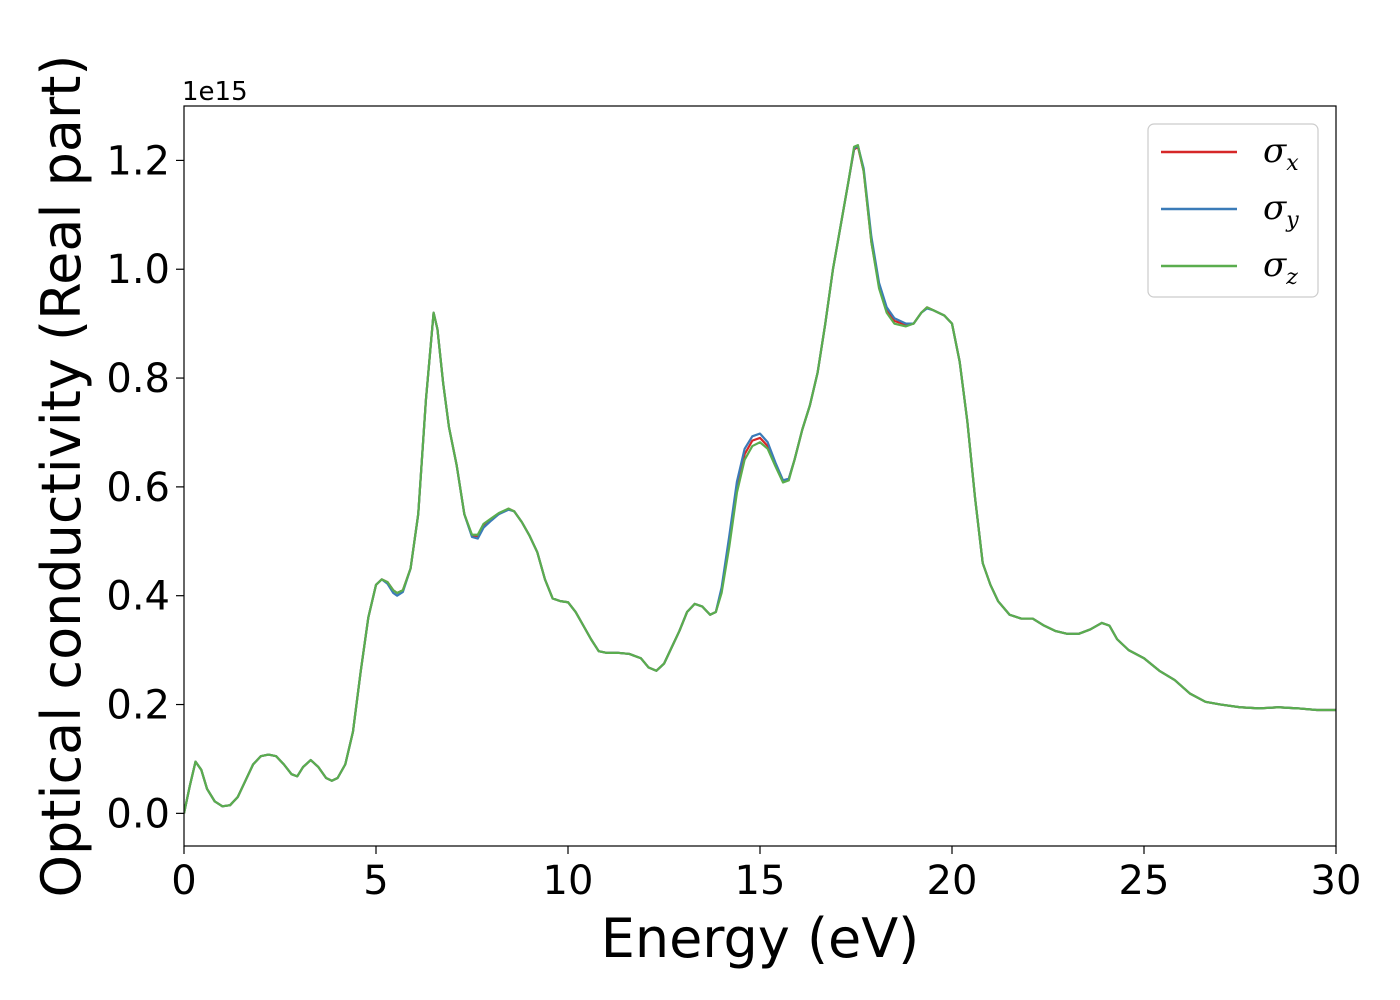 The height and width of the screenshot is (1000, 1400). Describe the element at coordinates (138, 379) in the screenshot. I see `y-tick-label: 0.8` at that location.